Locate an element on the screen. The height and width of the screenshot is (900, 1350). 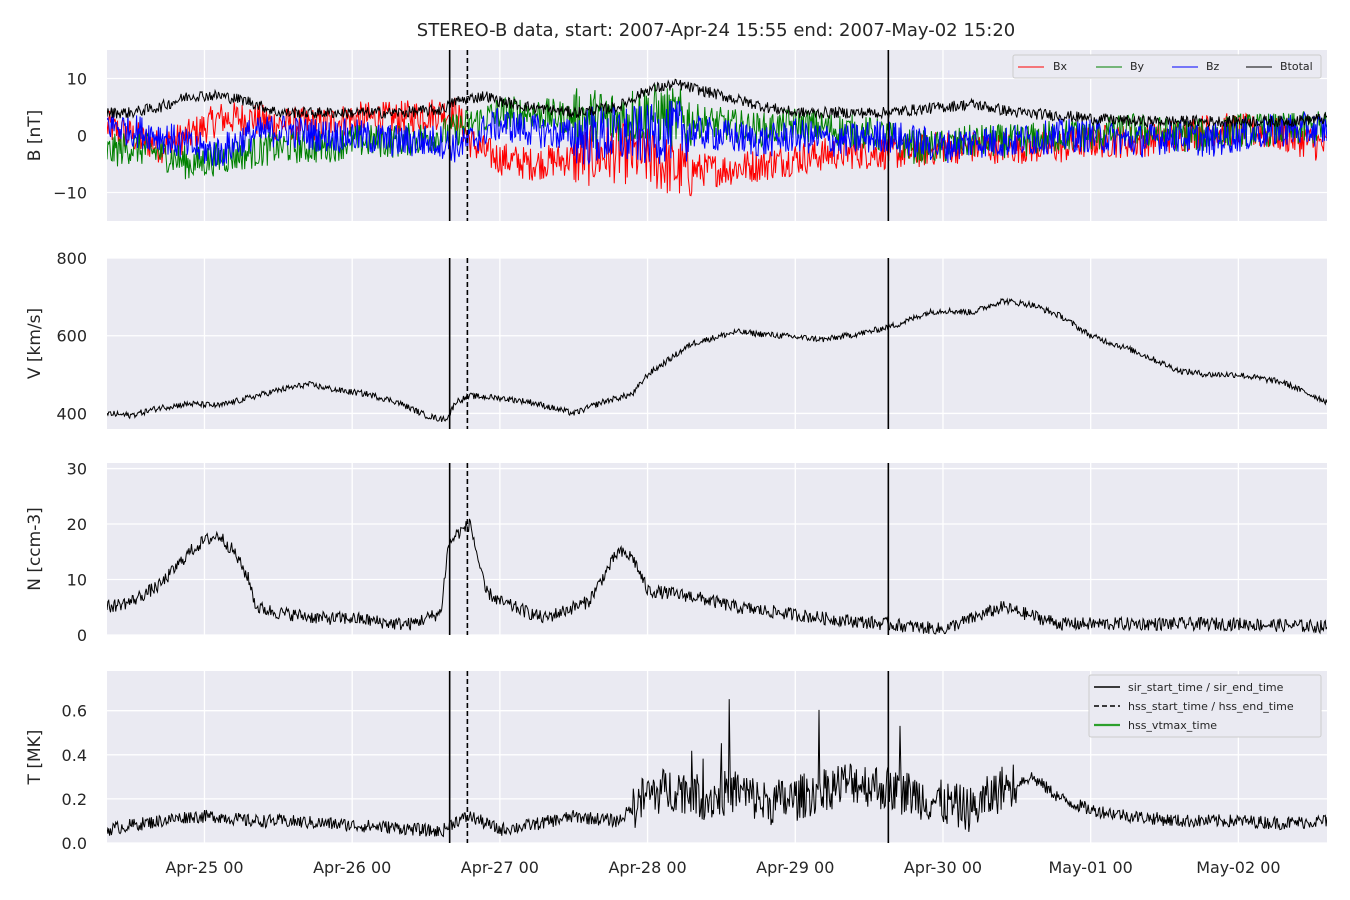
x-tick-label: Apr-29 00 is located at coordinates (795, 867).